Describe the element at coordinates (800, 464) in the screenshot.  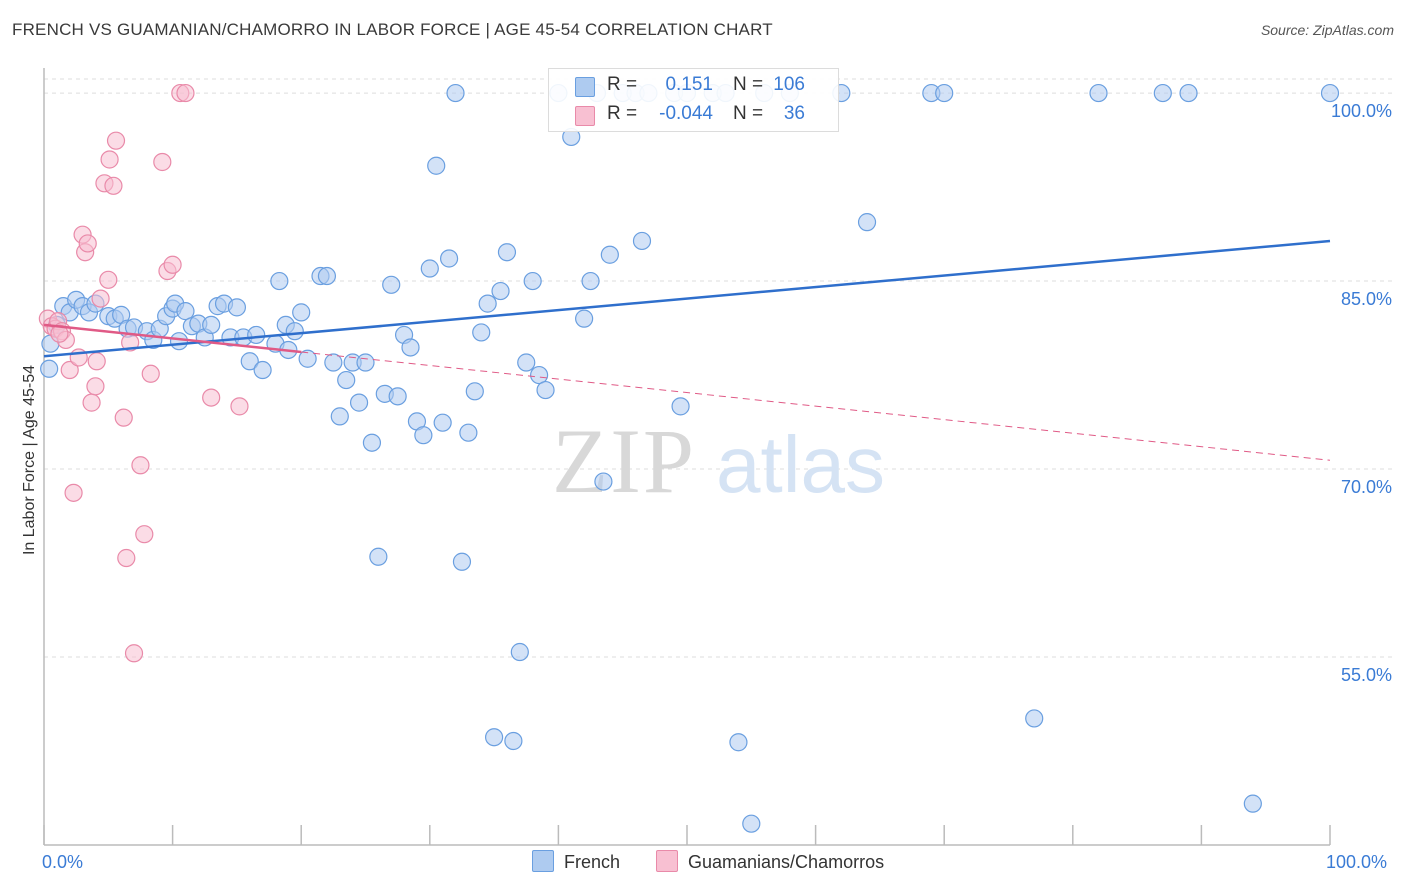
I see `watermark-atlas: atlas` at that location.